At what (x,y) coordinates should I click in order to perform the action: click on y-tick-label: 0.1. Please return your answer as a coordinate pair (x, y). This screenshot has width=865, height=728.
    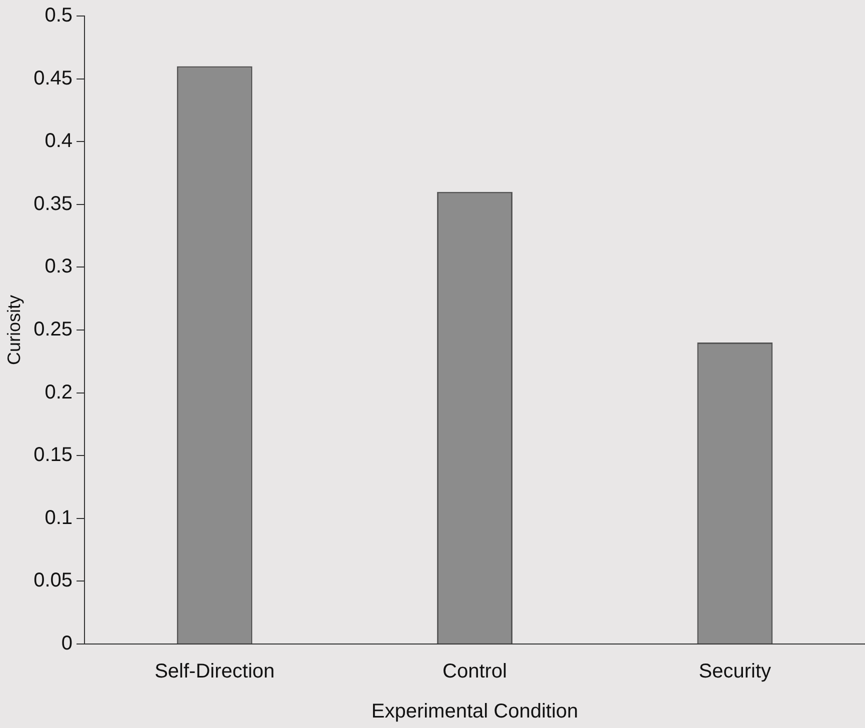
    Looking at the image, I should click on (58, 517).